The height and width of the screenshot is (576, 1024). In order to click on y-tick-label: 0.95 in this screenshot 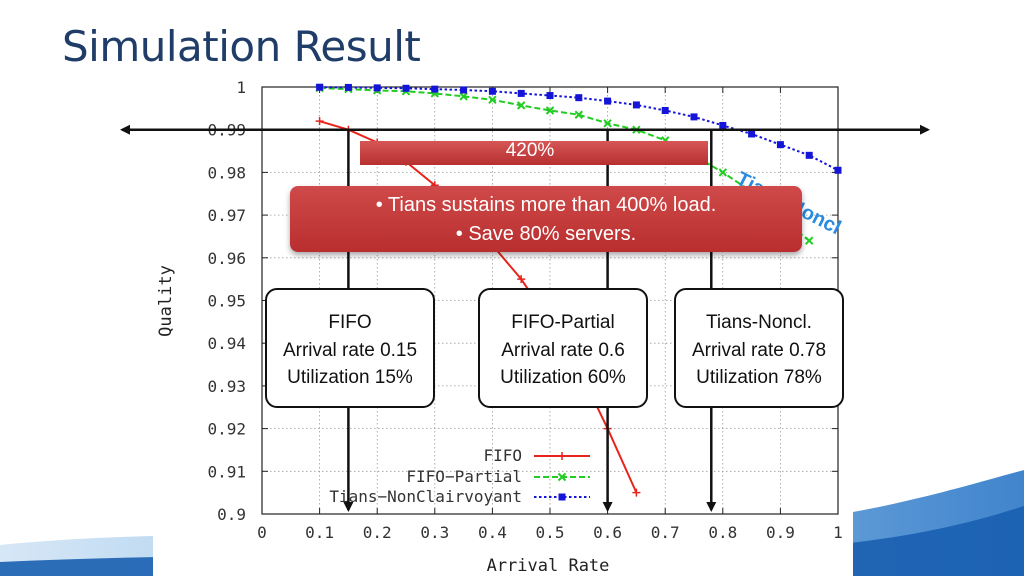, I will do `click(226, 301)`.